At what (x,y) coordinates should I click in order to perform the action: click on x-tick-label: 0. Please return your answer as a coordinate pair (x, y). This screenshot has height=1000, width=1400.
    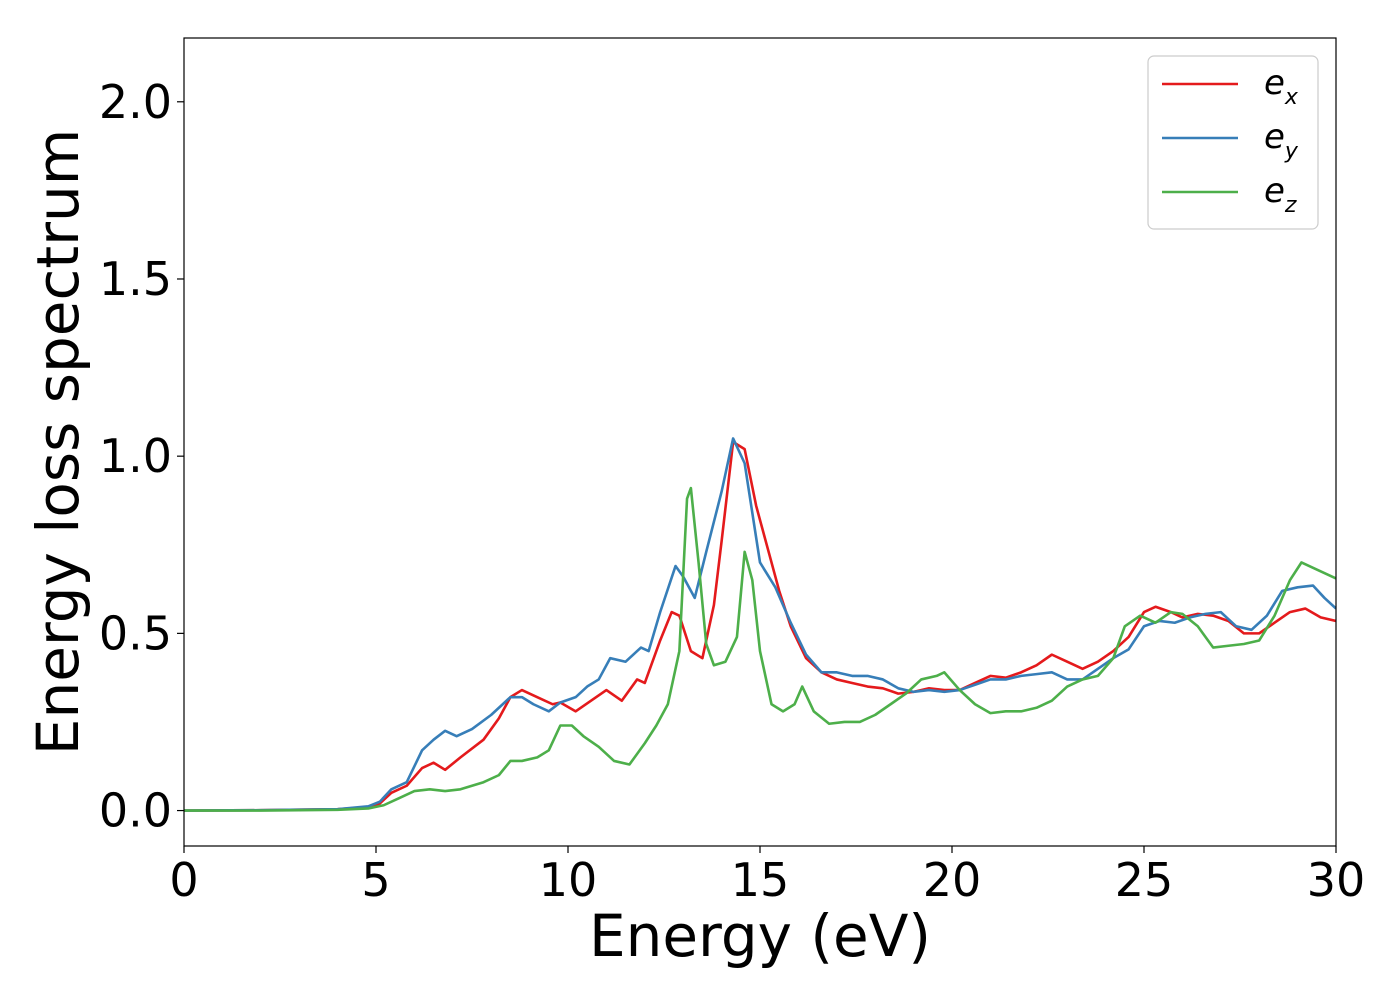
    Looking at the image, I should click on (183, 880).